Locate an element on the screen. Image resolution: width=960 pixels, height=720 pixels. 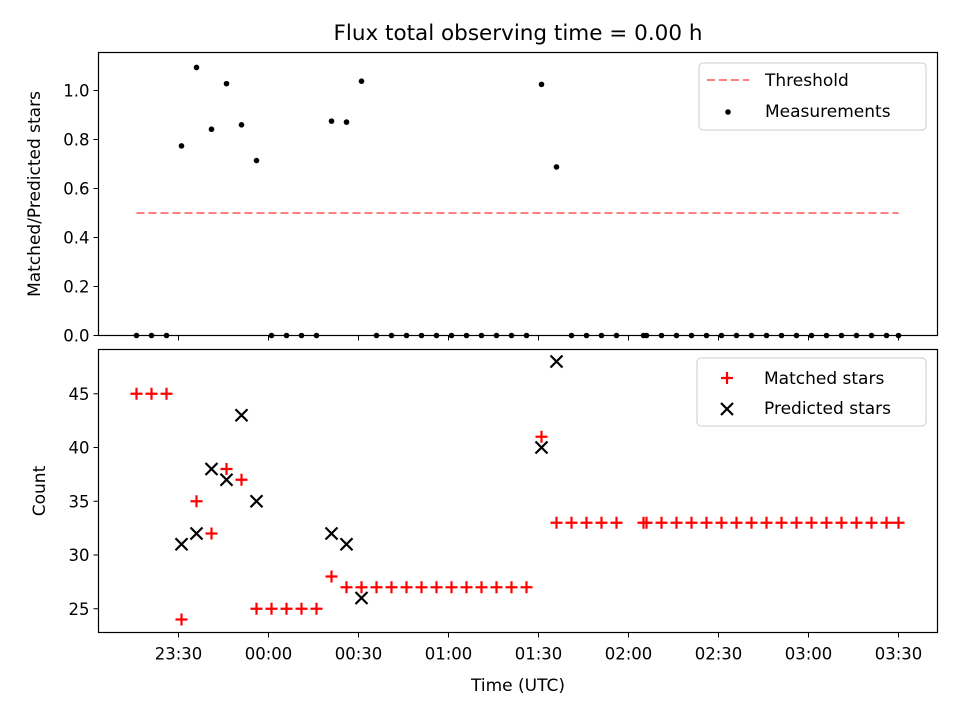
y-tick-label: 0.4 is located at coordinates (76, 238).